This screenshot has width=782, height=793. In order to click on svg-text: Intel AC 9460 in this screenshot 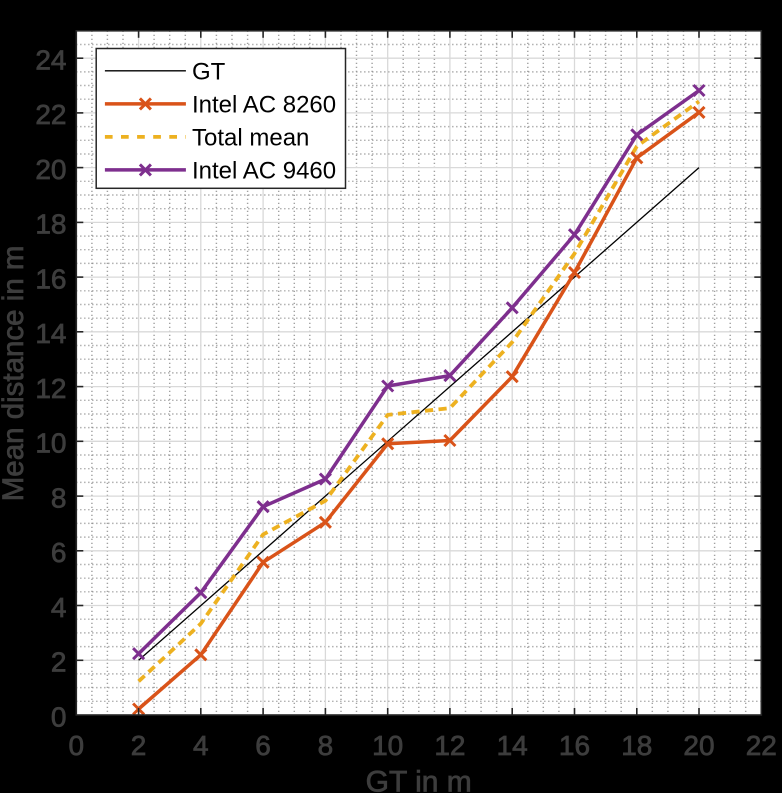, I will do `click(264, 171)`.